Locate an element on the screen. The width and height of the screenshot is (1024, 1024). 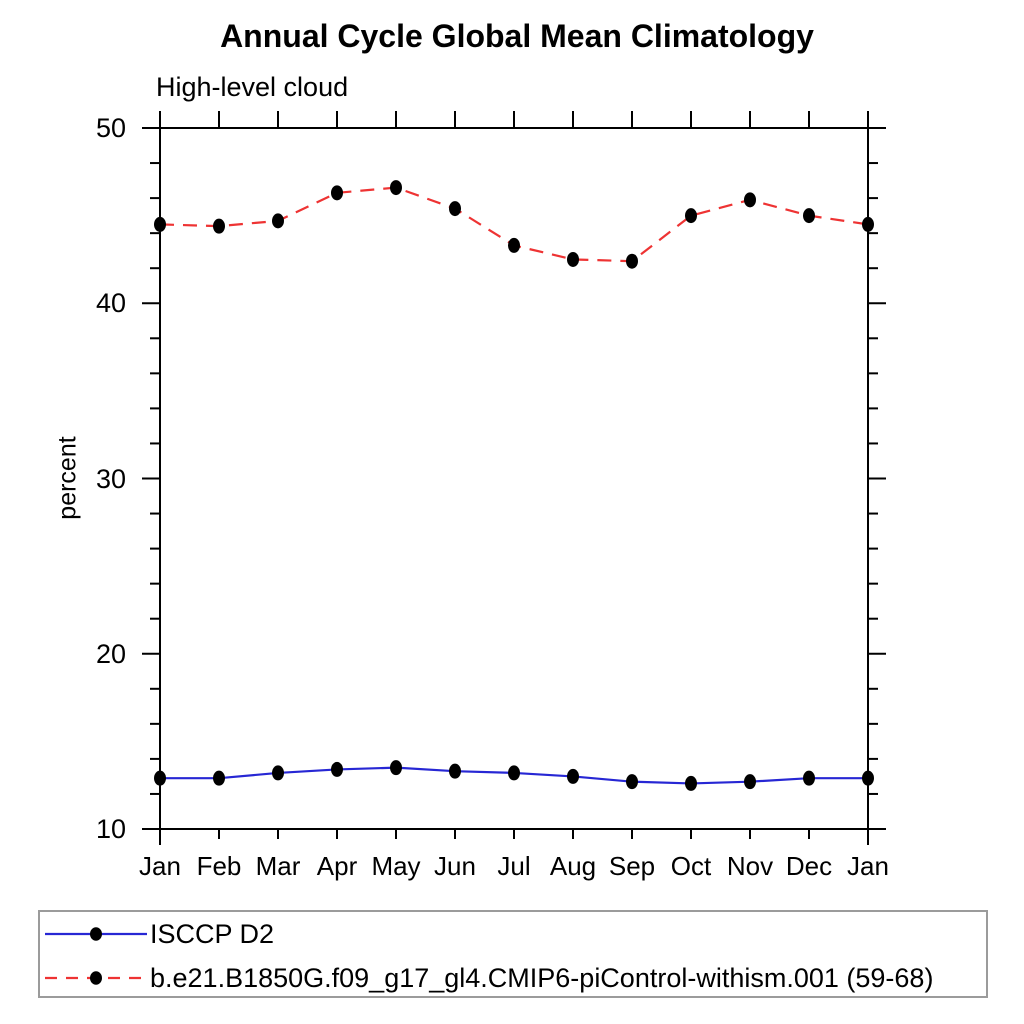
x-tick-label: Jul is located at coordinates (514, 866).